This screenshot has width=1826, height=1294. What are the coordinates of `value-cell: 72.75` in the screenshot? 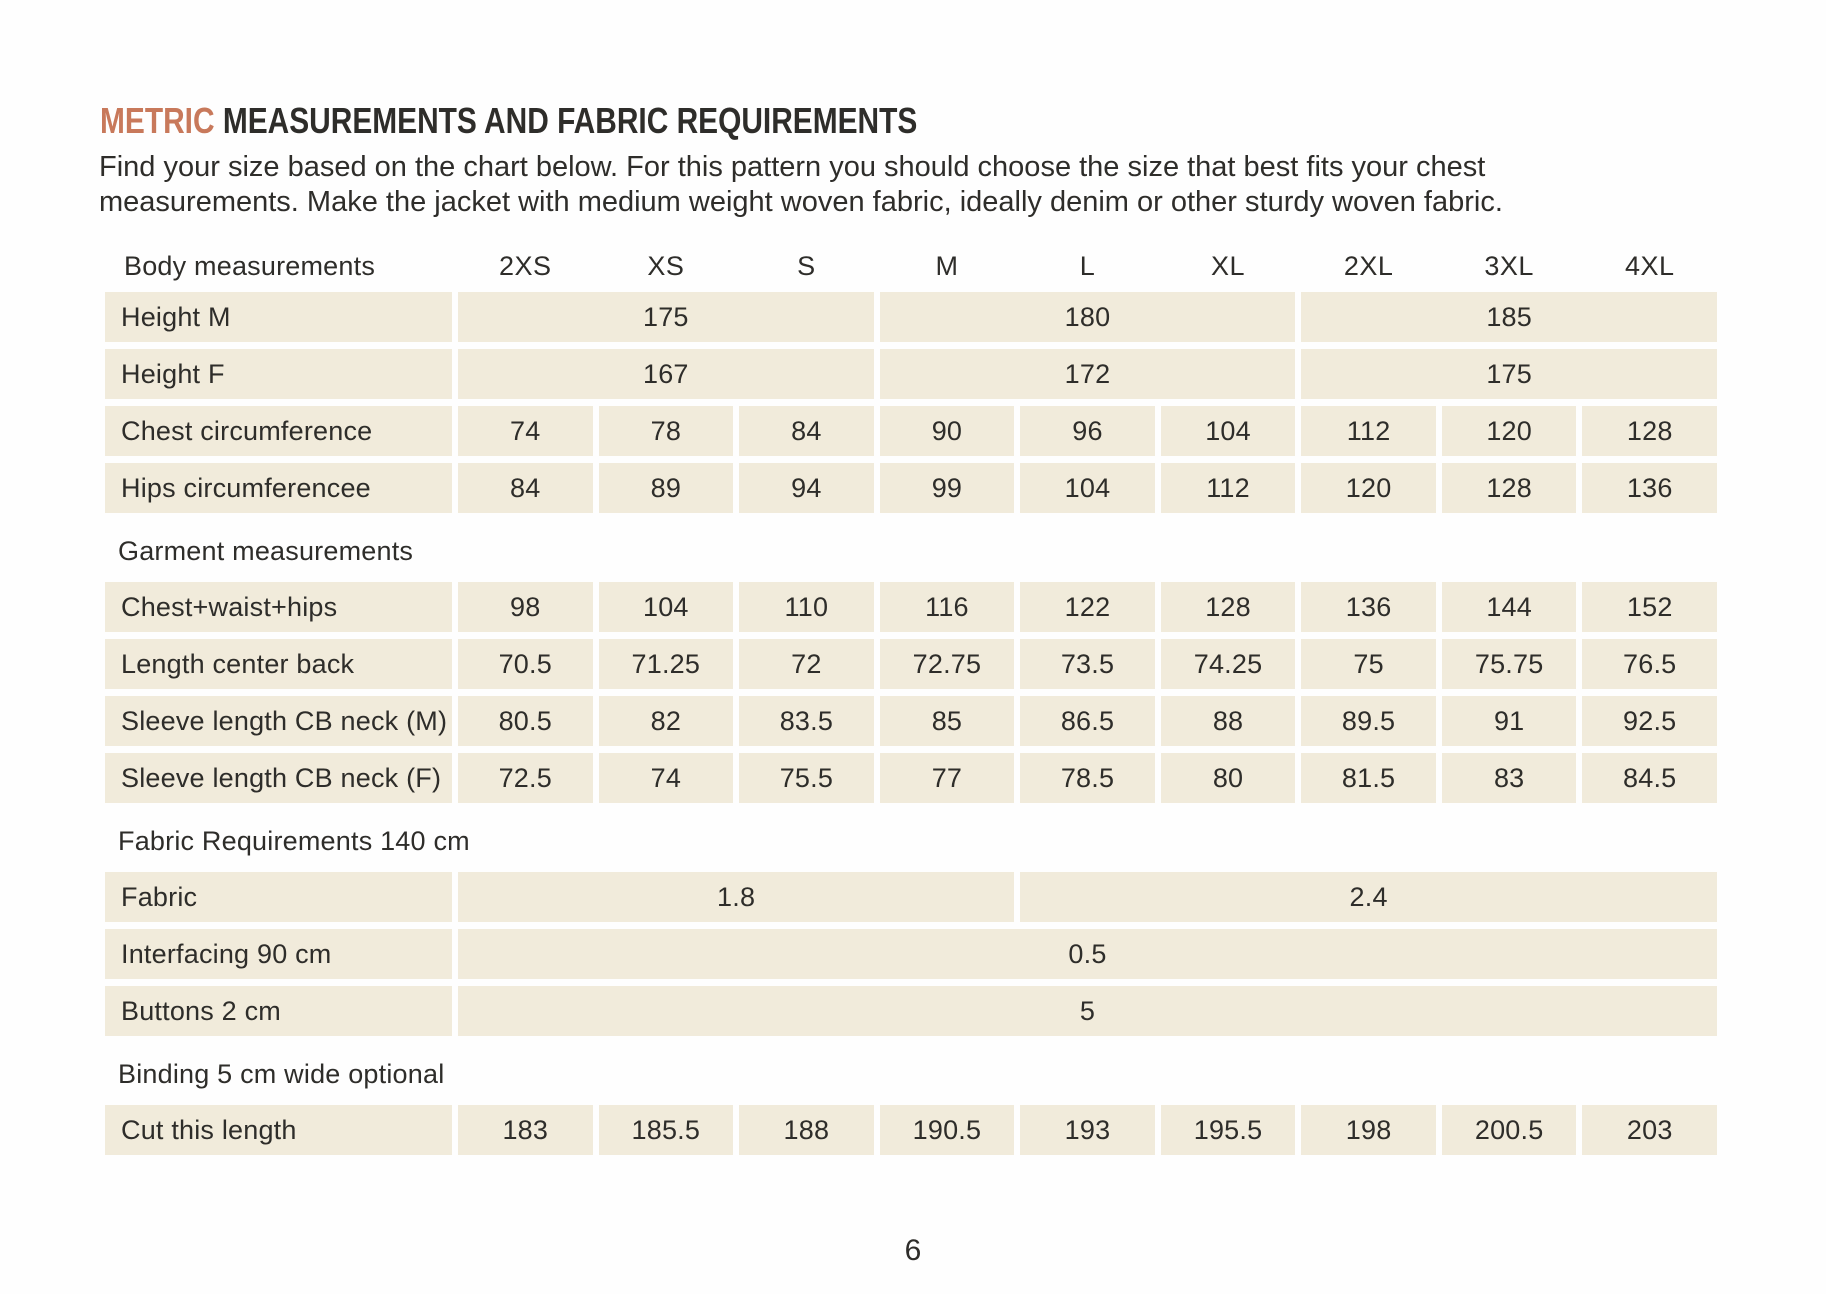 It's located at (947, 664).